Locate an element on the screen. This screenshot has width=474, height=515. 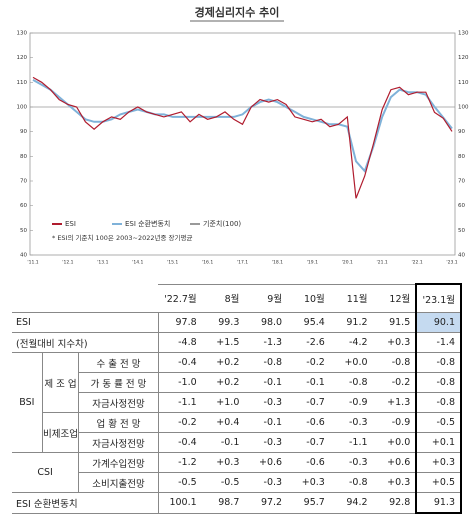
chart-note: * ESI의 기준치 100은 2003~2022년중 장기평균 is located at coordinates (122, 237).